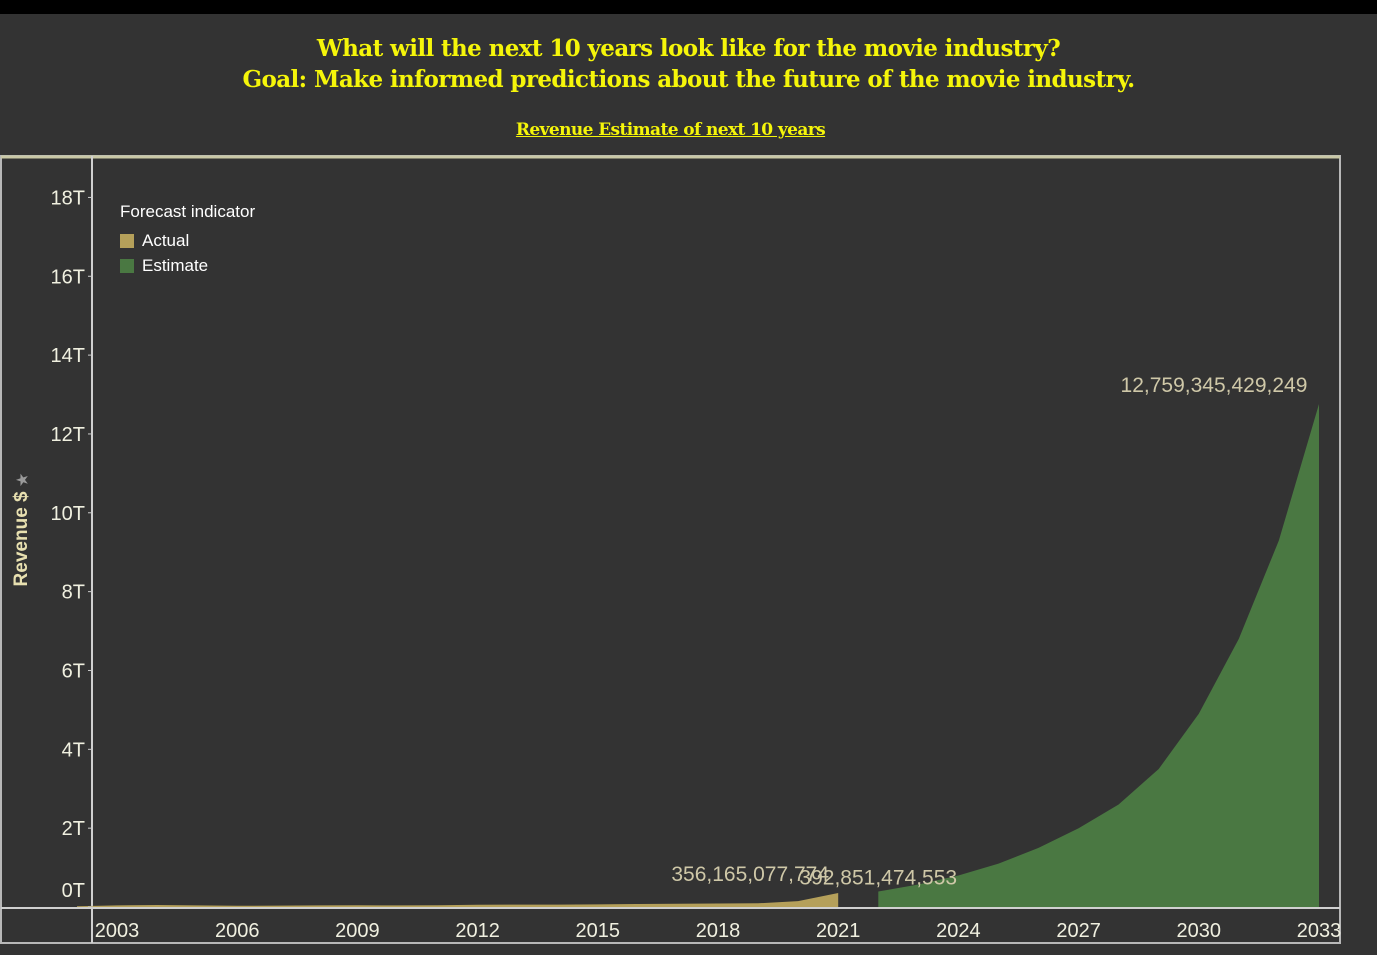  I want to click on x-tick-label: 2030, so click(1199, 931).